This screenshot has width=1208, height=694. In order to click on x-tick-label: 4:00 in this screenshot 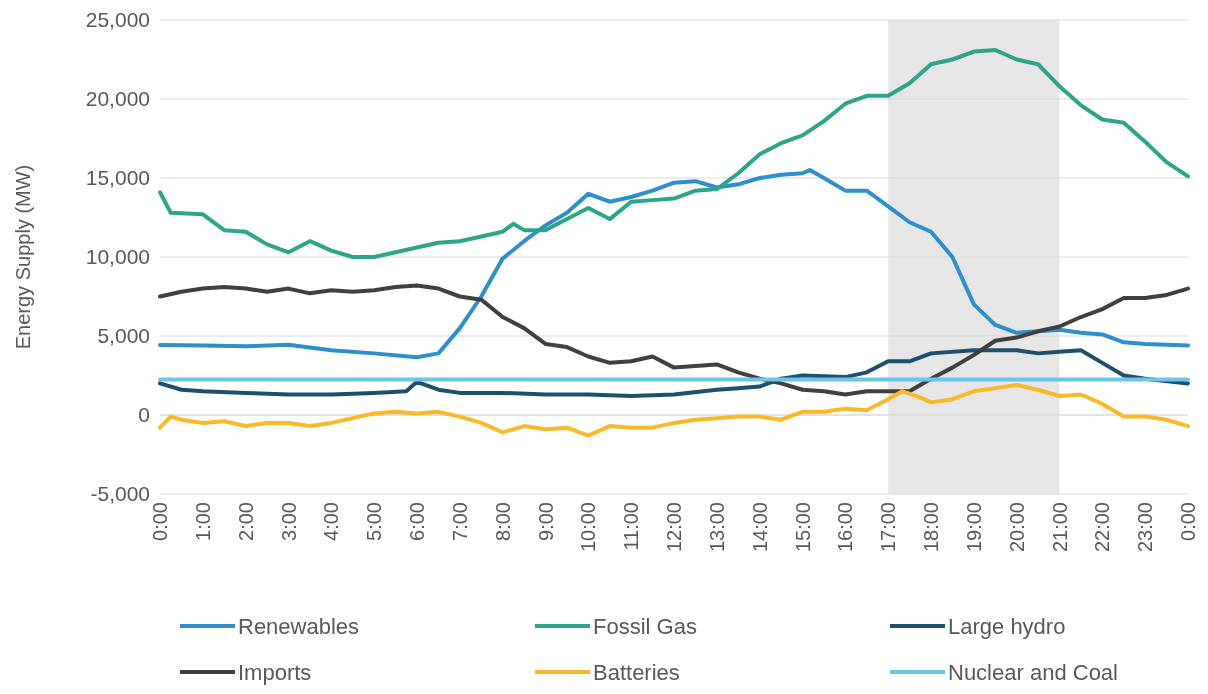, I will do `click(331, 521)`.